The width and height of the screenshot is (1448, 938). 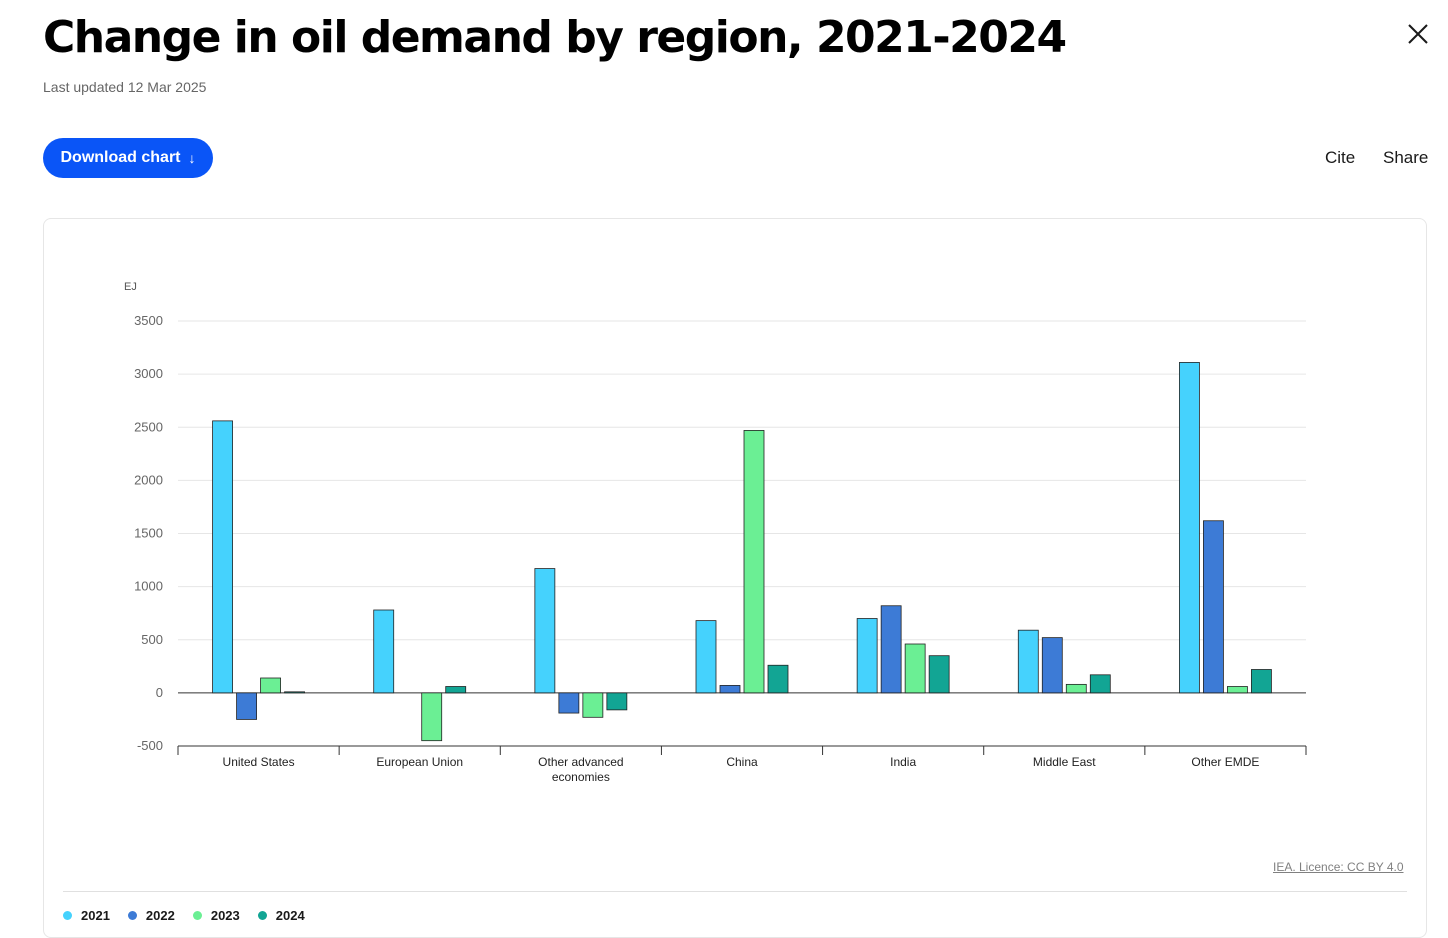 I want to click on x-tick-label: Middle East, so click(x=1064, y=762).